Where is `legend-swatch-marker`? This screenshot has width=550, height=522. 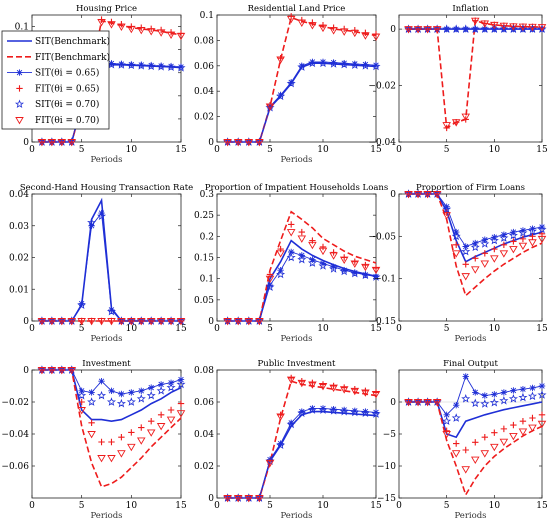
legend-swatch-marker is located at coordinates (19, 72).